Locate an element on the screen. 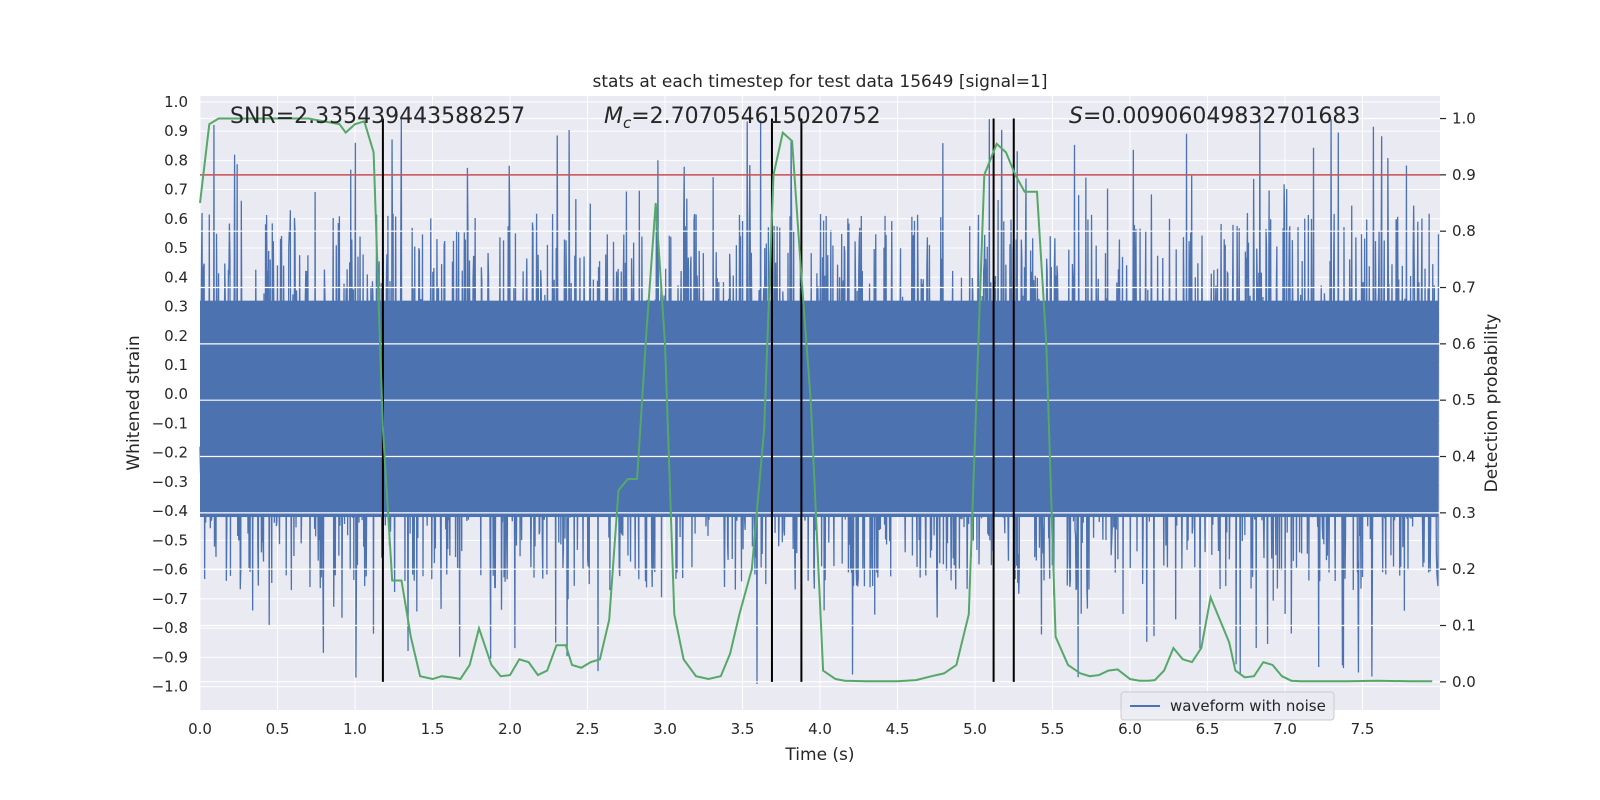  chirp-mass-annotation: Mc=2.707054615020752 is located at coordinates (742, 118).